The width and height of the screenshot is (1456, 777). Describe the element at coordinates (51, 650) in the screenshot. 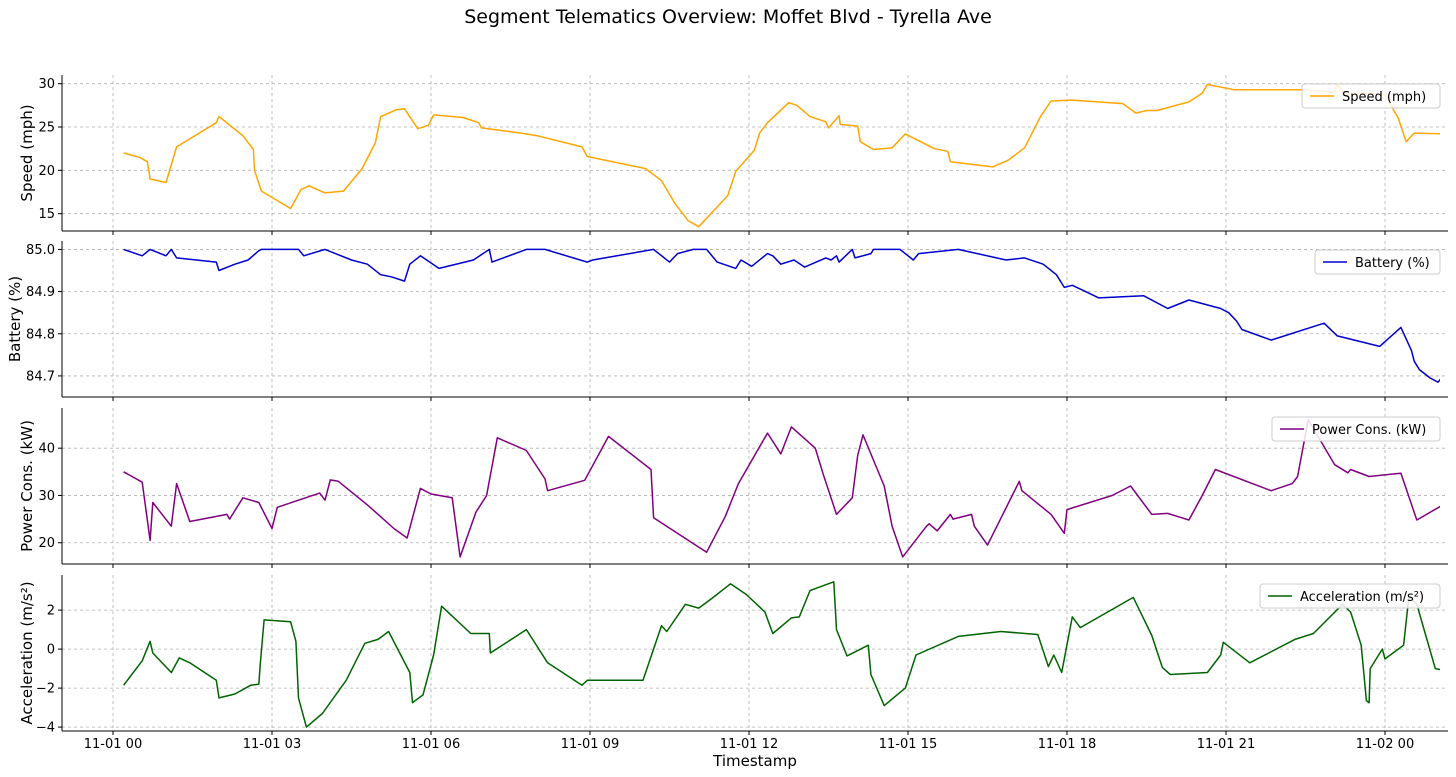

I see `y-tick-label: 0` at that location.